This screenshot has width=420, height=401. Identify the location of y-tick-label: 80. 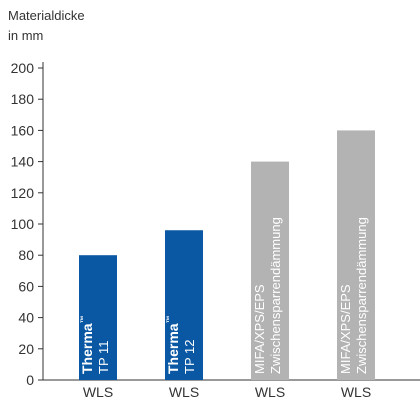
(26, 255).